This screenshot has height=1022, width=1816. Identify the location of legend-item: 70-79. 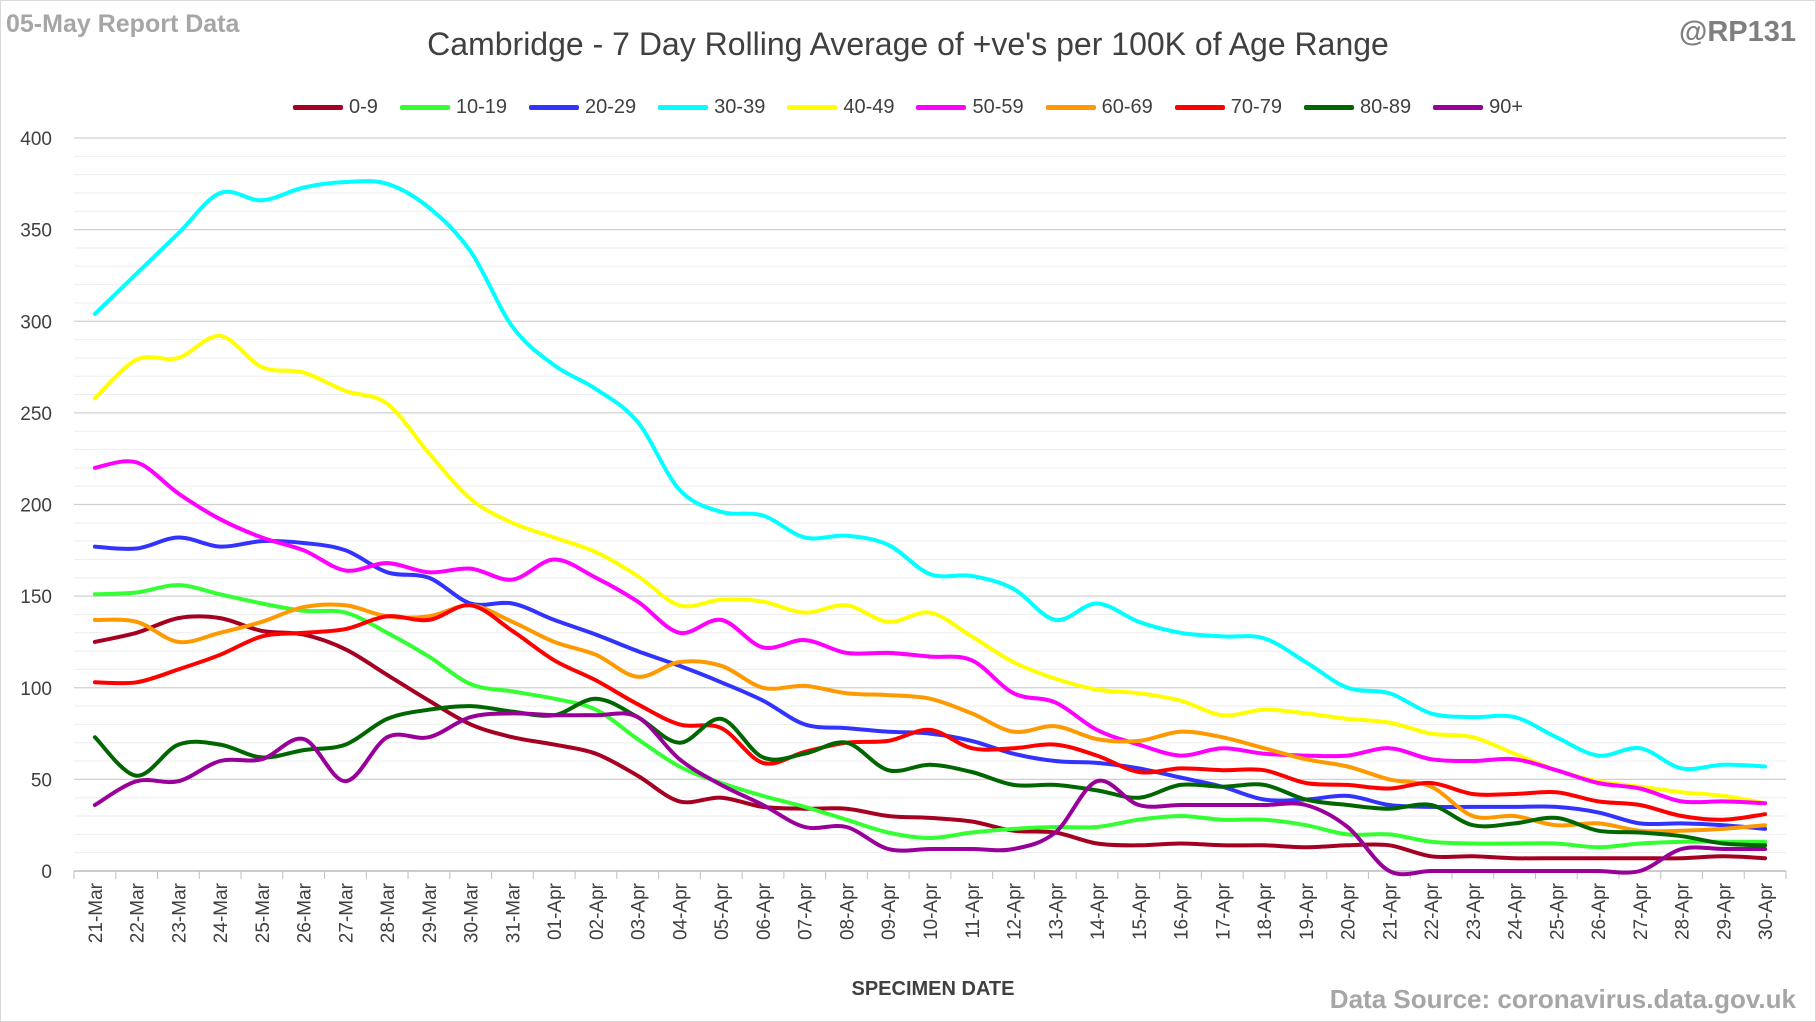
(1228, 107).